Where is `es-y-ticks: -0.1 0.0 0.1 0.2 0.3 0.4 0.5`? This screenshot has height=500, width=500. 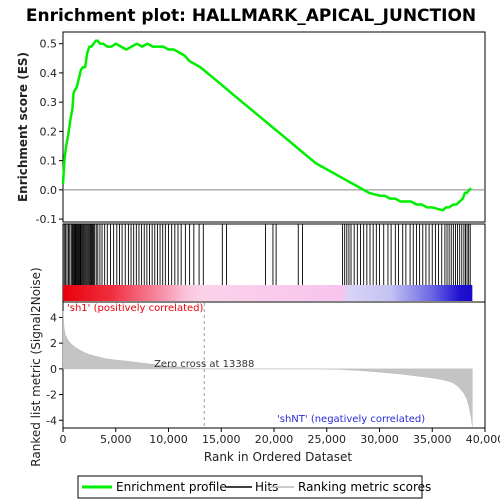
es-y-ticks: -0.1 0.0 0.1 0.2 0.3 0.4 0.5 is located at coordinates (49, 132).